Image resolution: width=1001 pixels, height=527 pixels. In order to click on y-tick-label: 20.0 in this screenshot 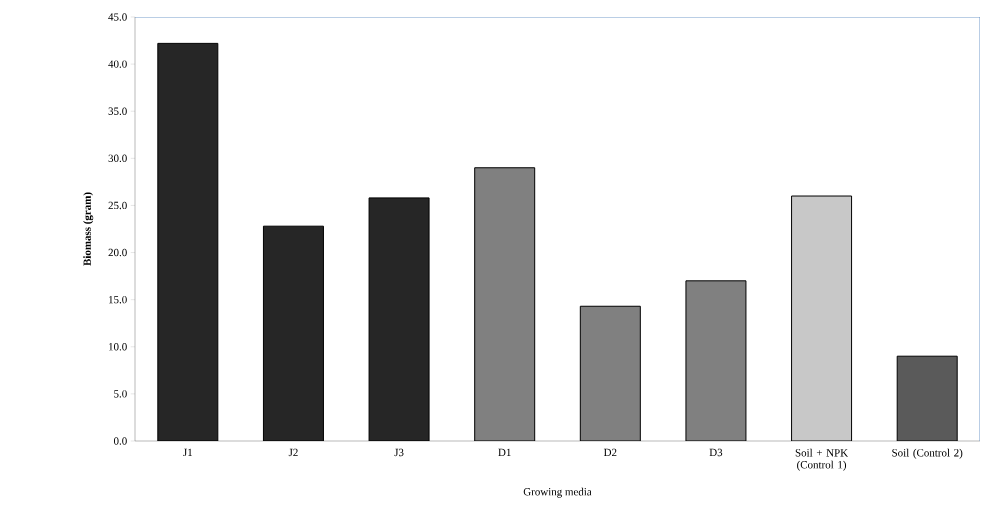, I will do `click(117, 252)`.